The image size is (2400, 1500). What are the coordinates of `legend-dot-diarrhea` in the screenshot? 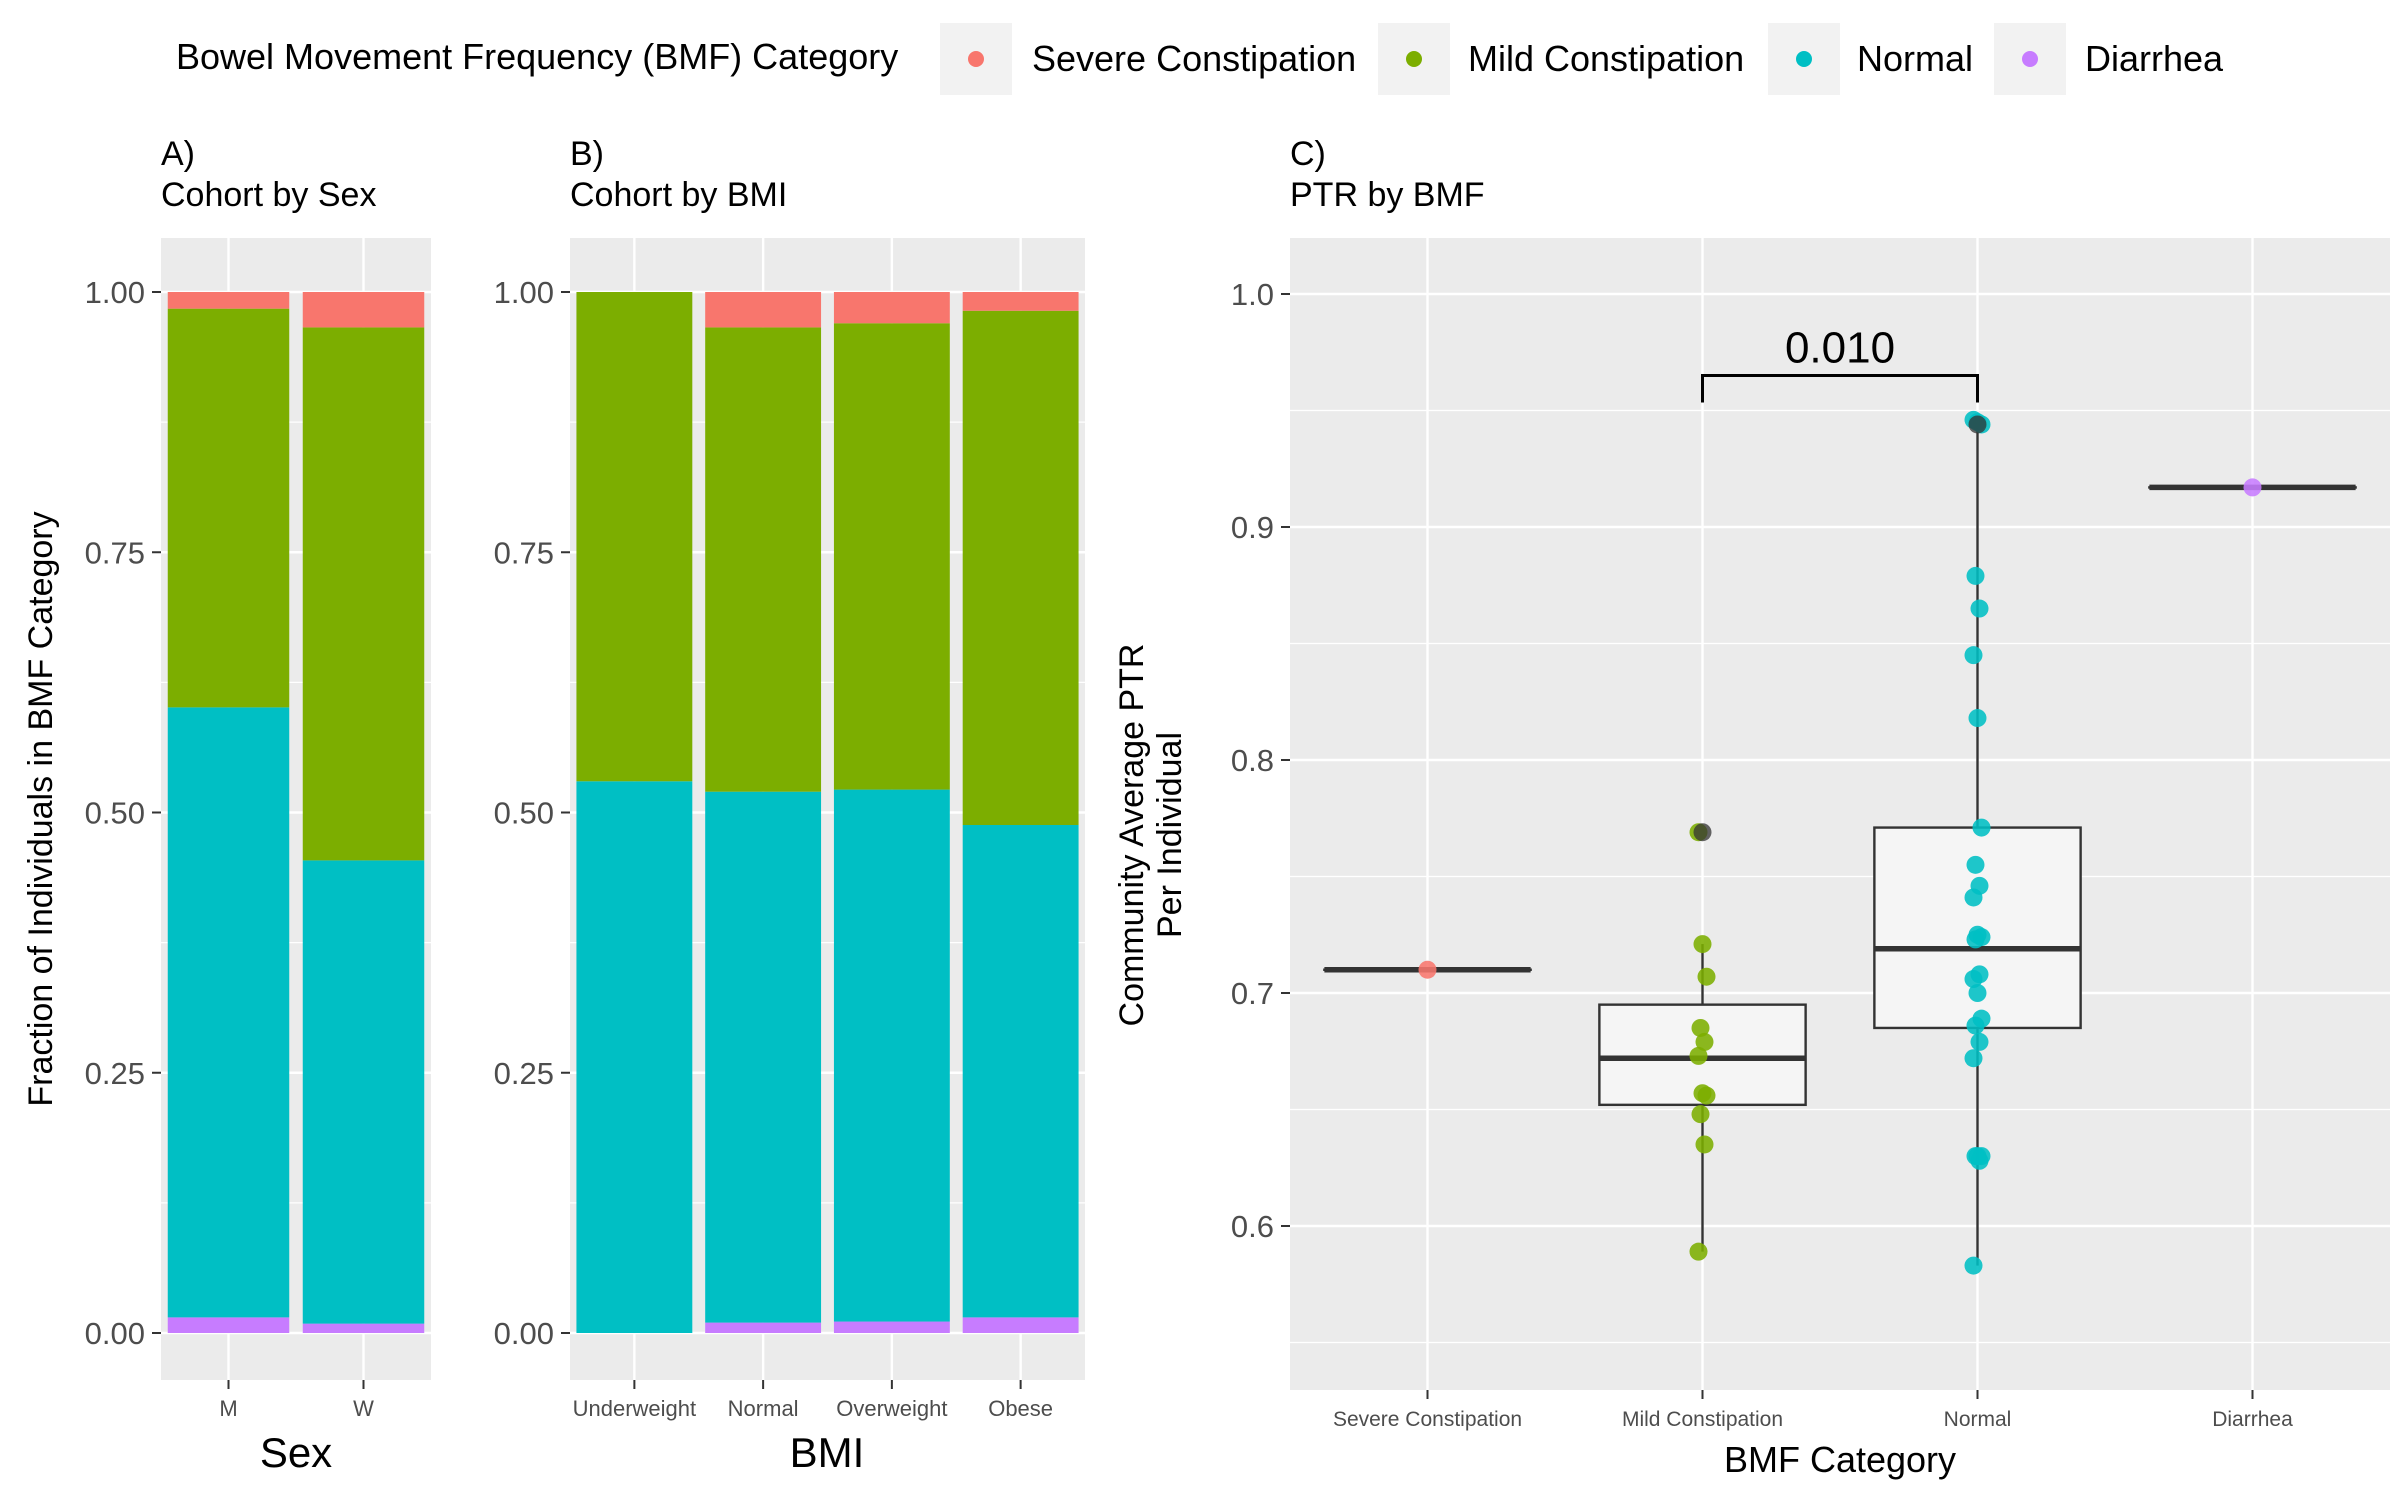 It's located at (2030, 59).